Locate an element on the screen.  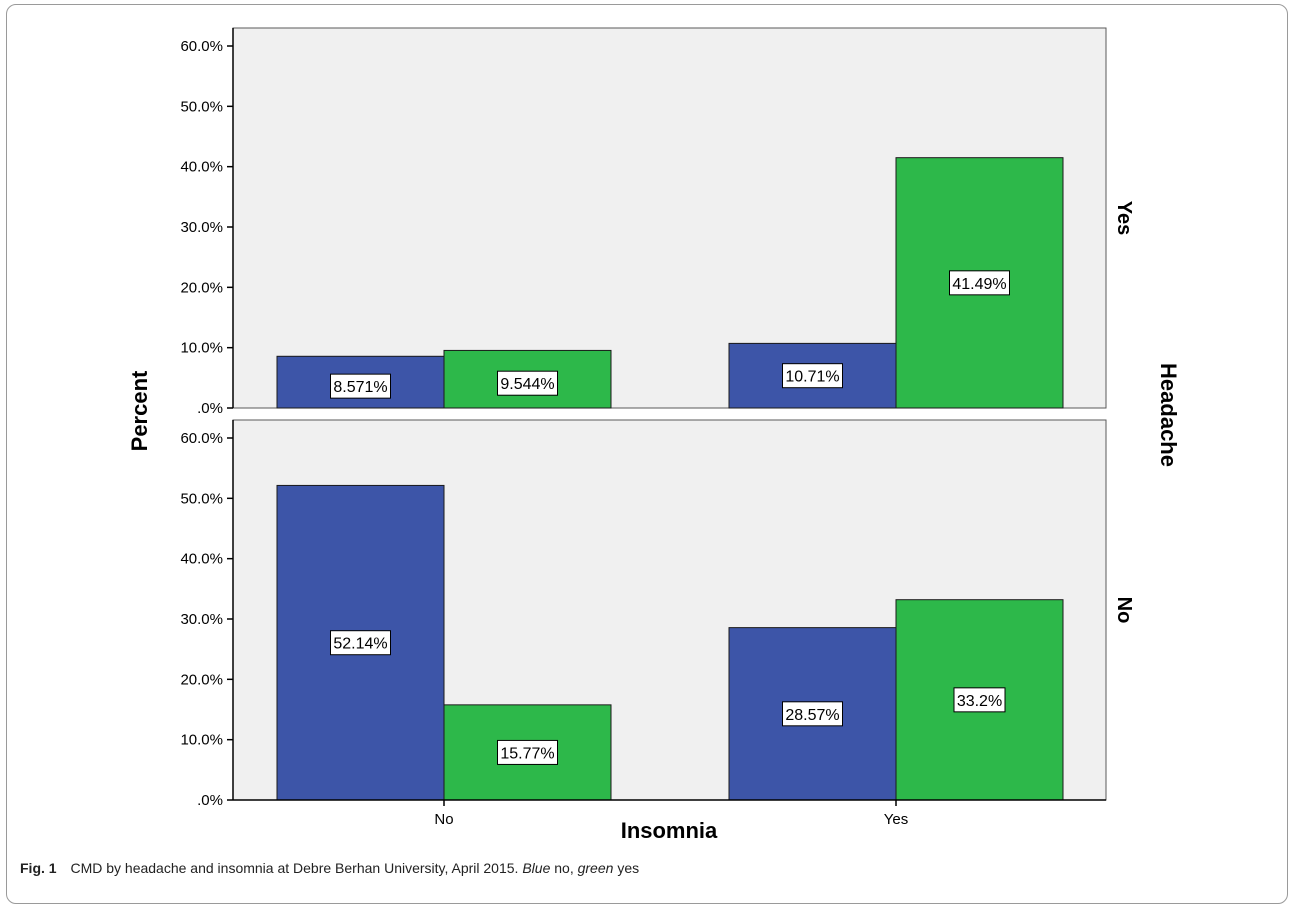
caption-blue-text: no, is located at coordinates (564, 868).